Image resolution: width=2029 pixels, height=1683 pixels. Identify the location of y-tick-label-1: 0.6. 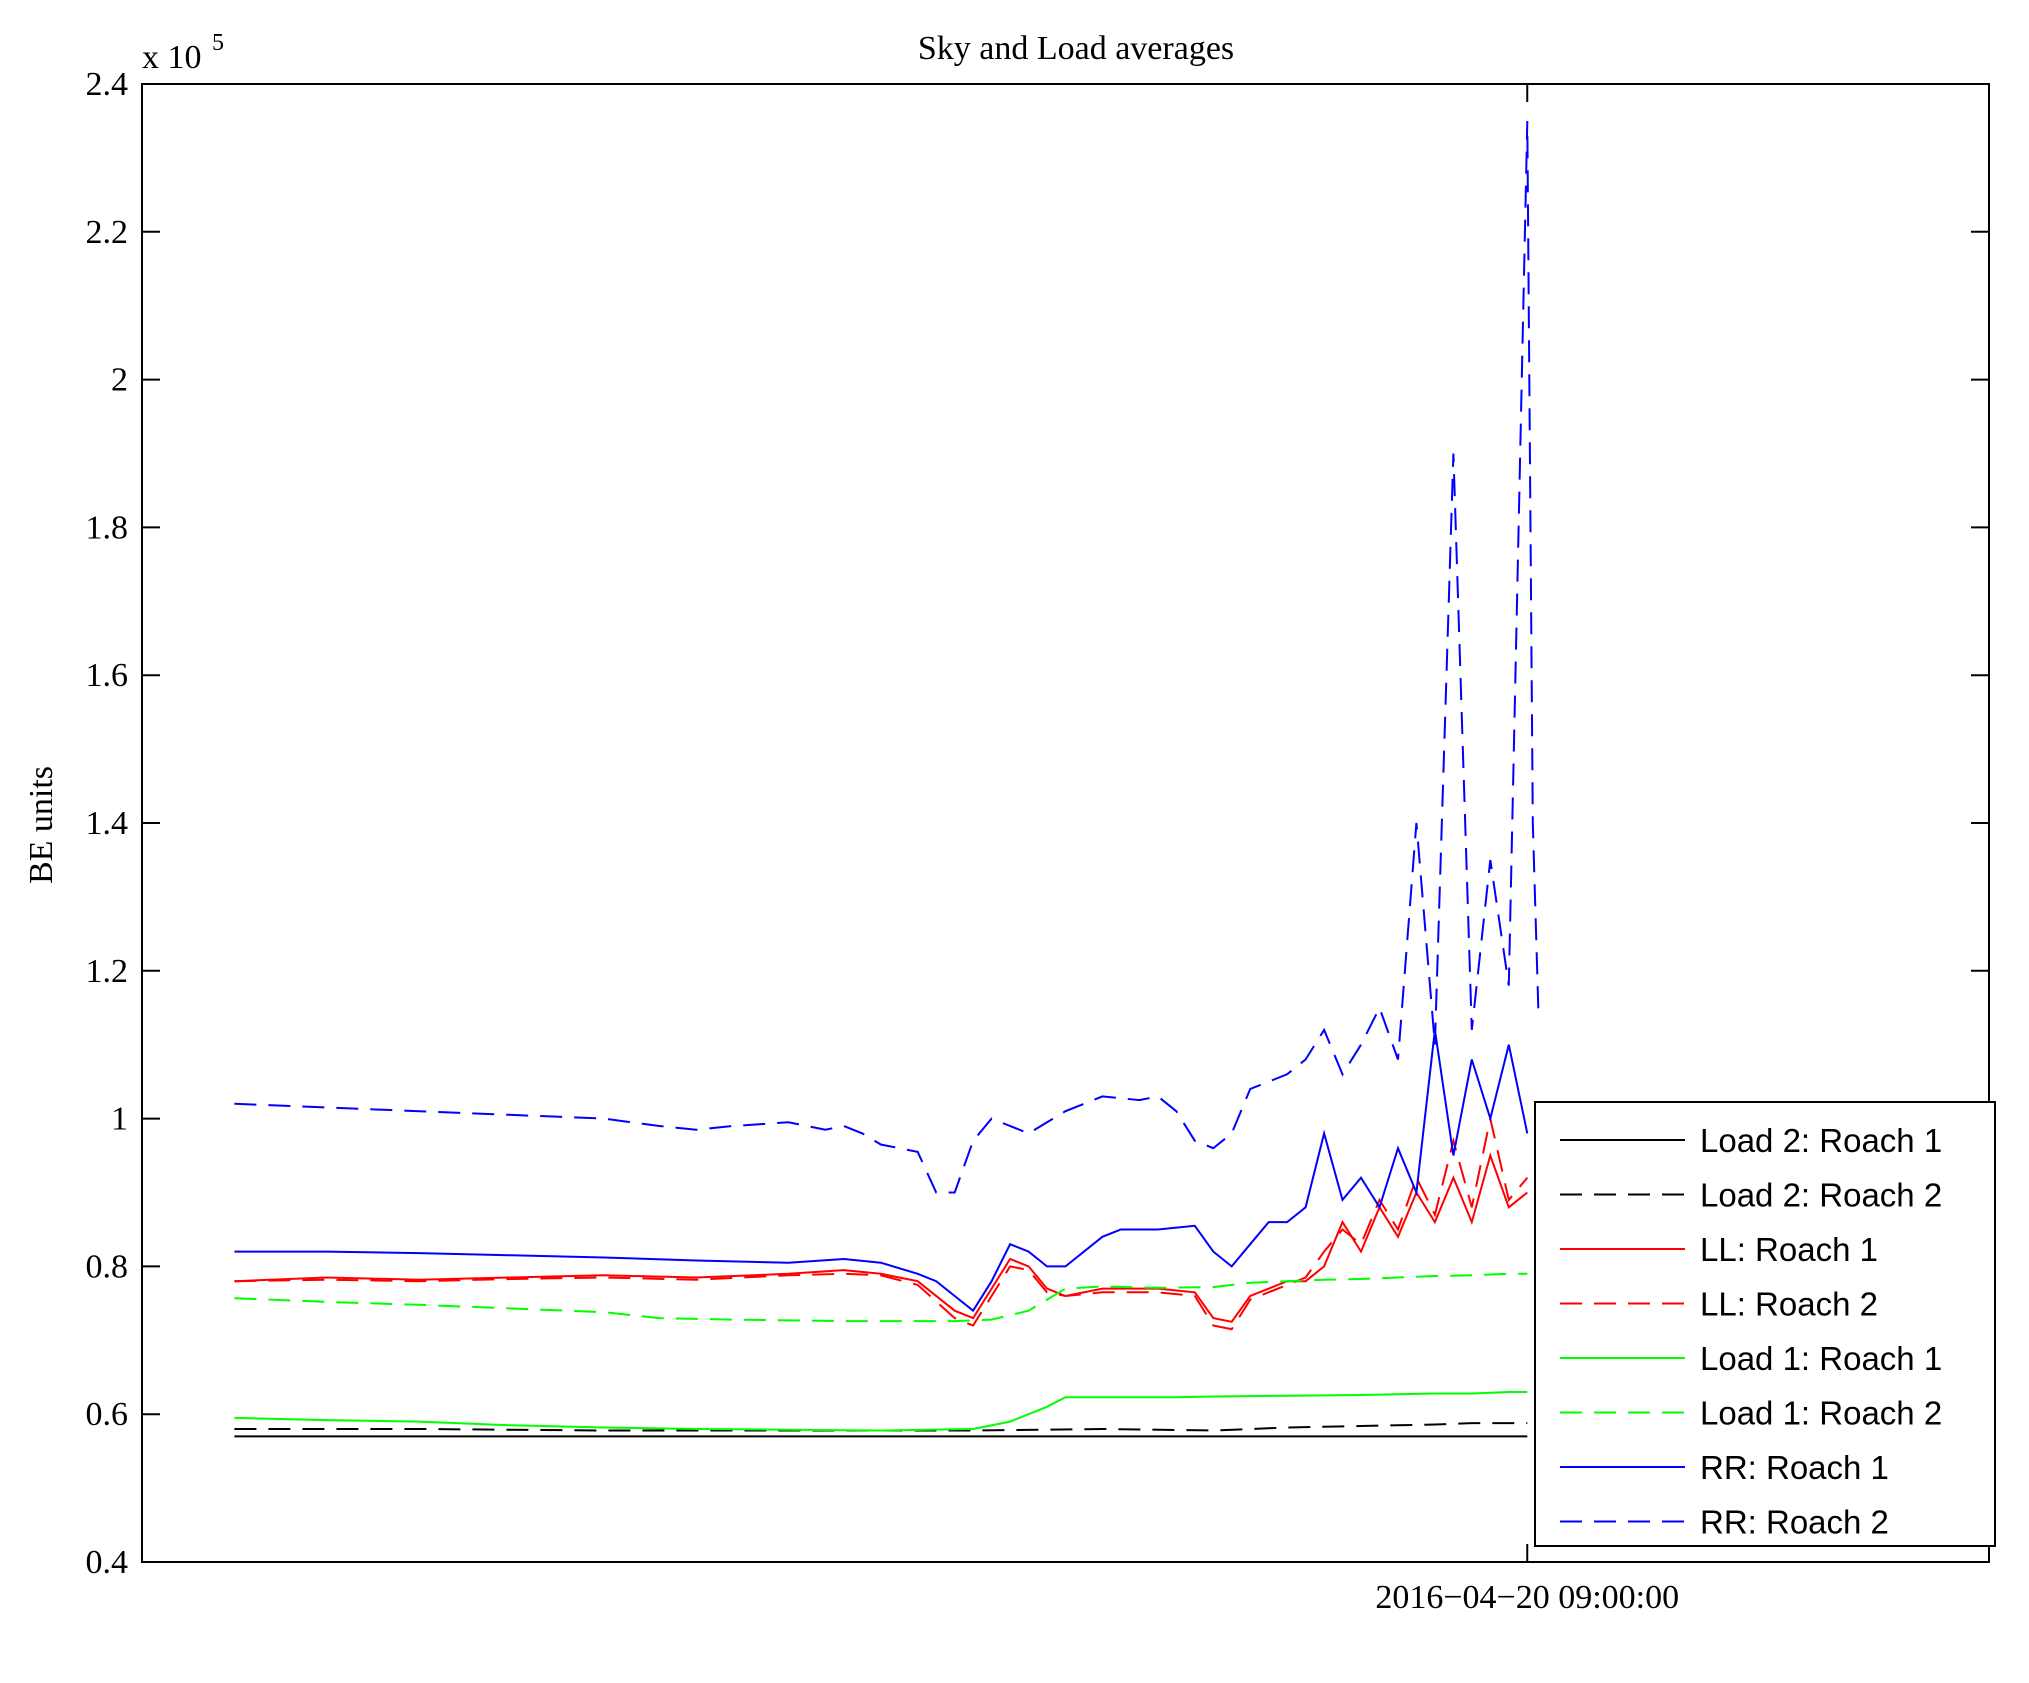
(107, 1414).